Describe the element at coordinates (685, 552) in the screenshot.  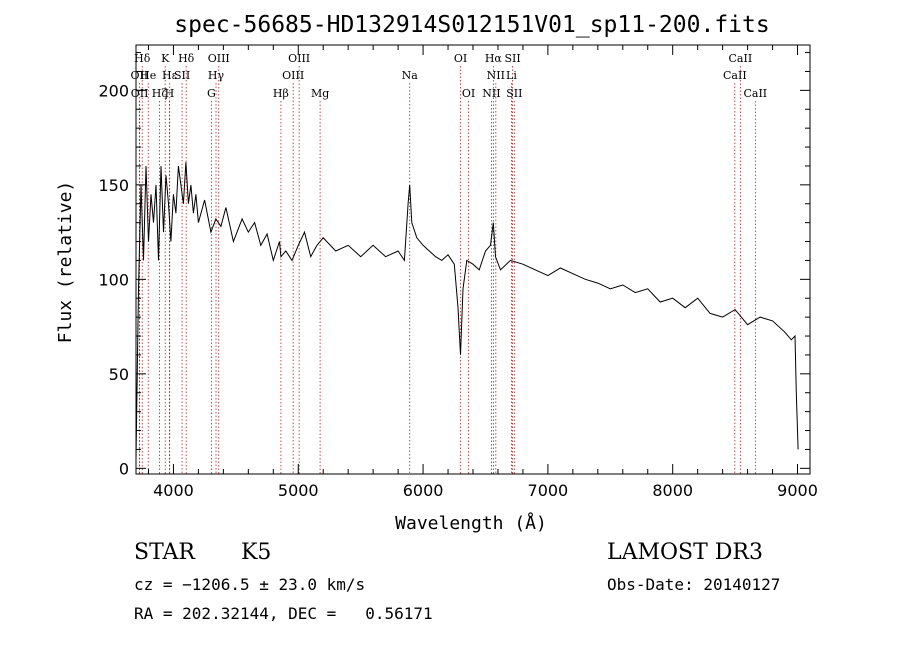
I see `survey-name: LAMOST DR3` at that location.